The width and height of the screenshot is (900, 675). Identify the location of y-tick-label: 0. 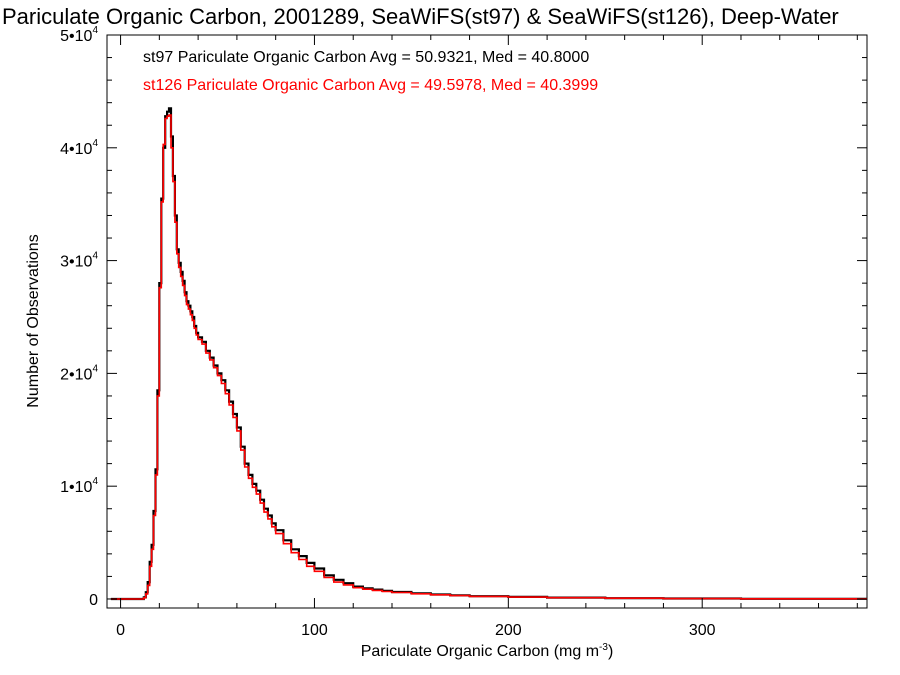
(93, 600).